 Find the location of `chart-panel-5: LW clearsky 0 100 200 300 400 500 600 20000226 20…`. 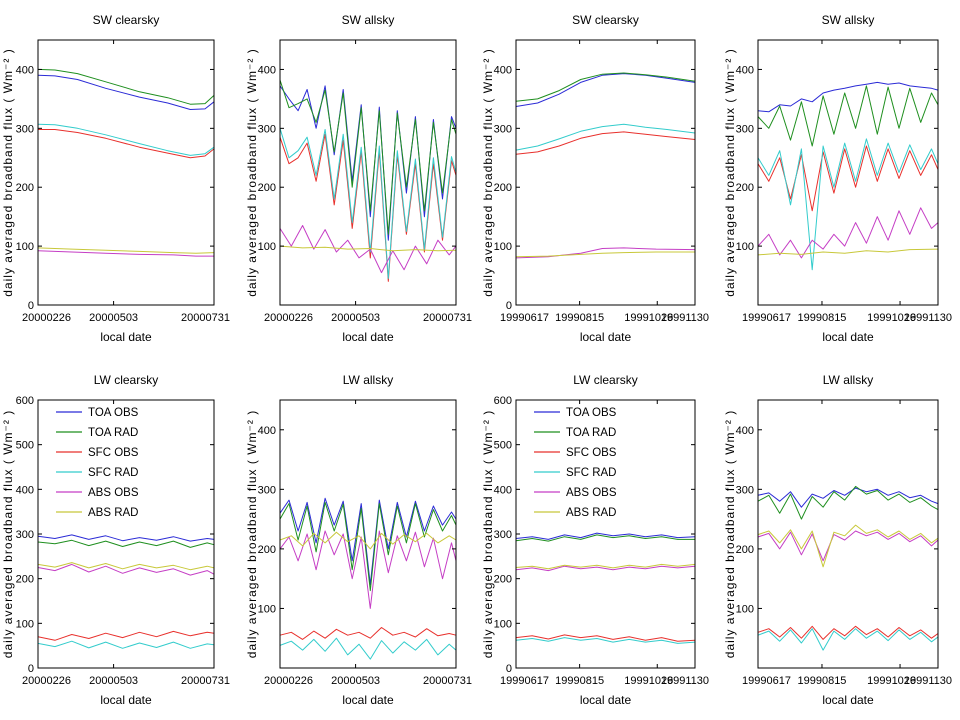

chart-panel-5: LW clearsky 0 100 200 300 400 500 600 20000226 20… is located at coordinates (115, 540).